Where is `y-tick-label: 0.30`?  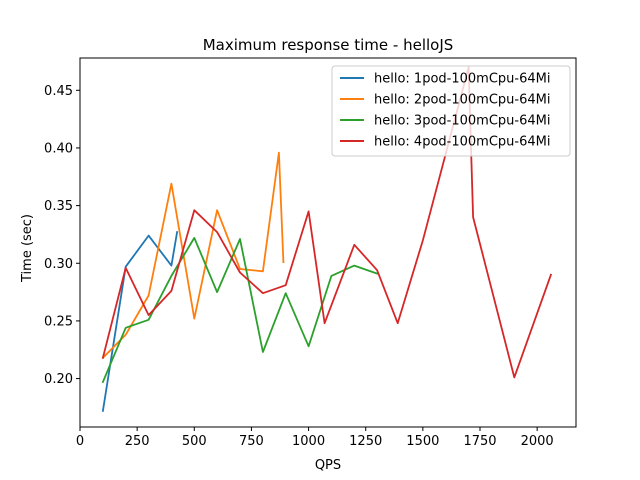
y-tick-label: 0.30 is located at coordinates (58, 264).